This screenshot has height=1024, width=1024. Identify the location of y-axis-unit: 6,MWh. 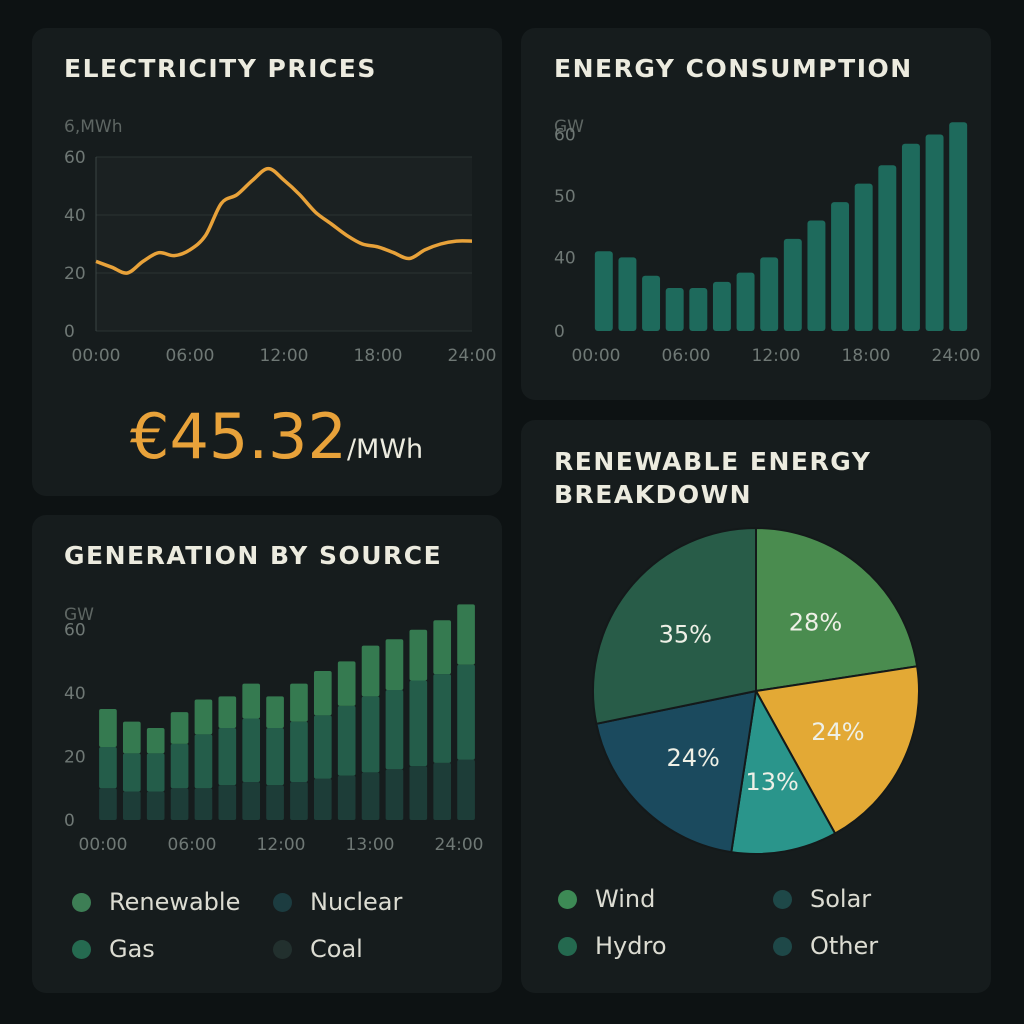
(93, 127).